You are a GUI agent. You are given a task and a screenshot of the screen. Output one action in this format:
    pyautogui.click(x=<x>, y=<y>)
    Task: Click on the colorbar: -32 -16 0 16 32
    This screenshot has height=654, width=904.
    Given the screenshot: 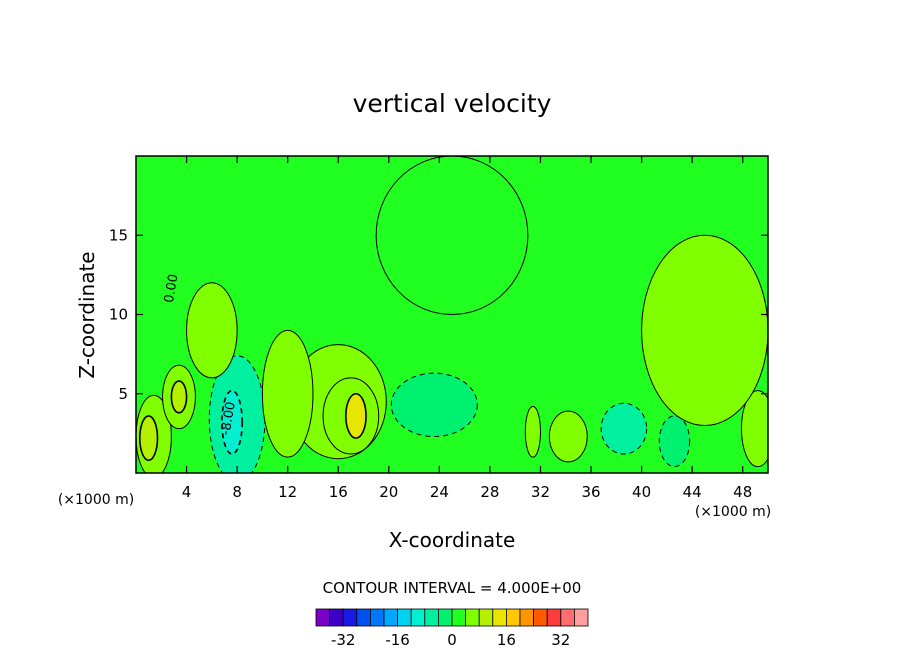 What is the action you would take?
    pyautogui.click(x=452, y=628)
    